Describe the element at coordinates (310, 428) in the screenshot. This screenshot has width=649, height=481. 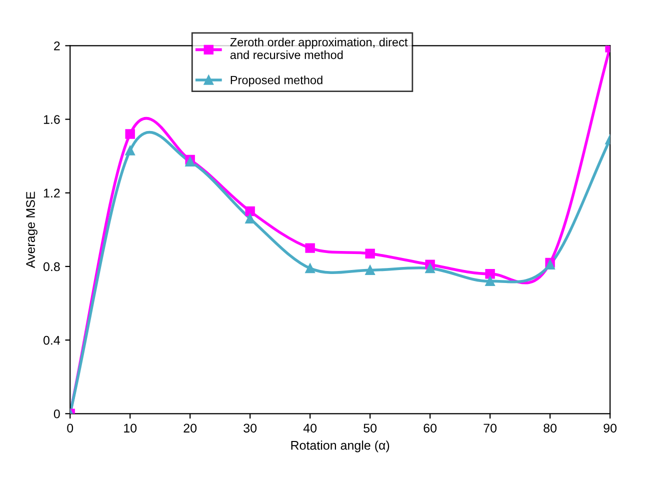
I see `x-tick-label: 40` at that location.